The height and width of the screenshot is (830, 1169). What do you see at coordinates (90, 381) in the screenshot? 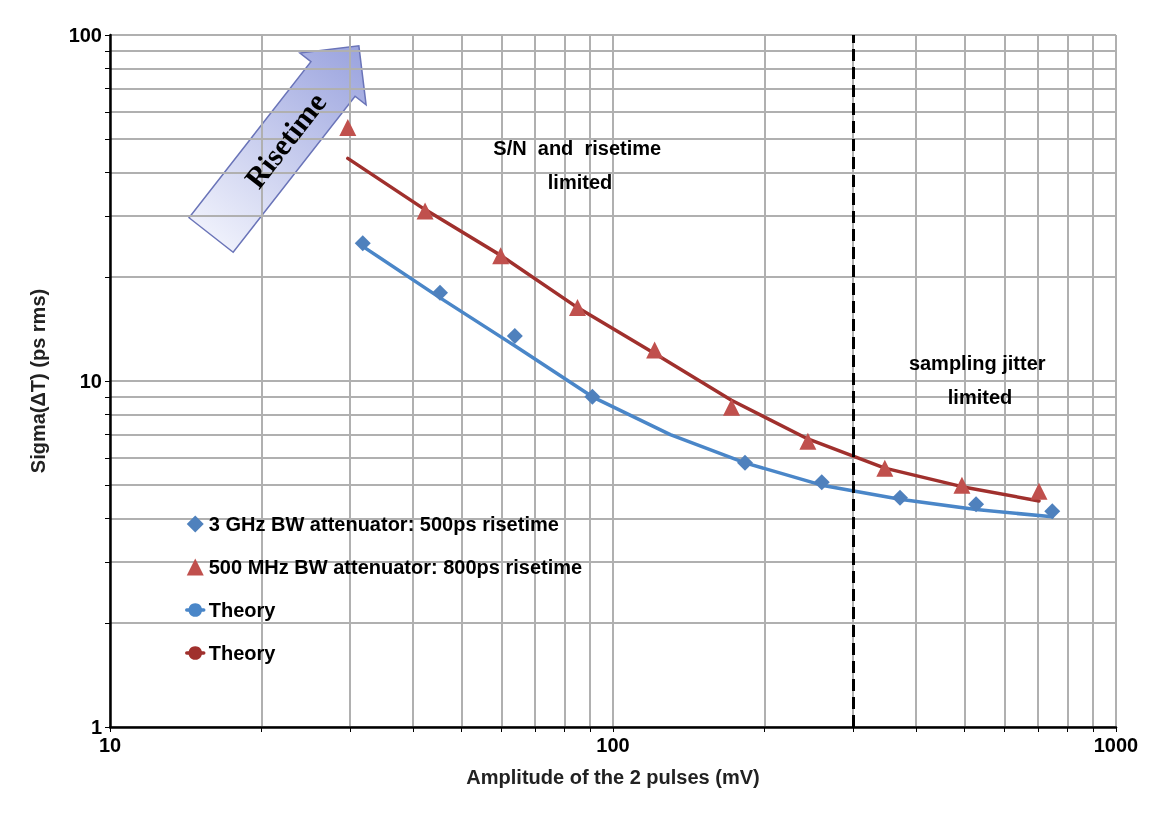
I see `y-tick-label: 10` at bounding box center [90, 381].